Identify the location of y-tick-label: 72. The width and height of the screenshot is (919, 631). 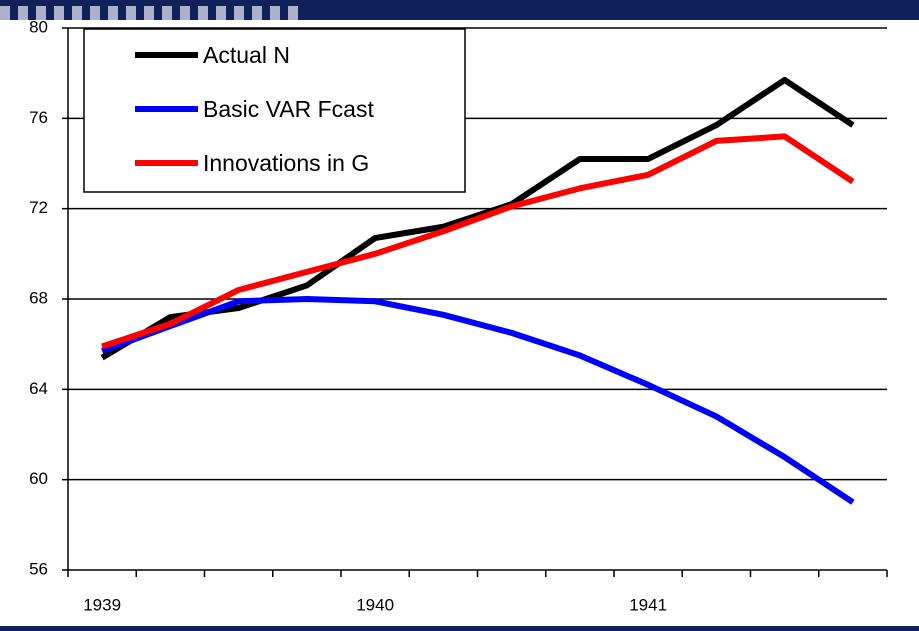
(38, 207).